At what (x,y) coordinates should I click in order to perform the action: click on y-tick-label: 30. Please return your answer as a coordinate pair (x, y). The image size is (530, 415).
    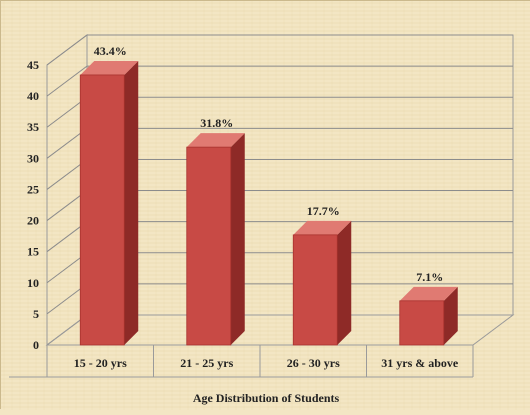
    Looking at the image, I should click on (33, 158).